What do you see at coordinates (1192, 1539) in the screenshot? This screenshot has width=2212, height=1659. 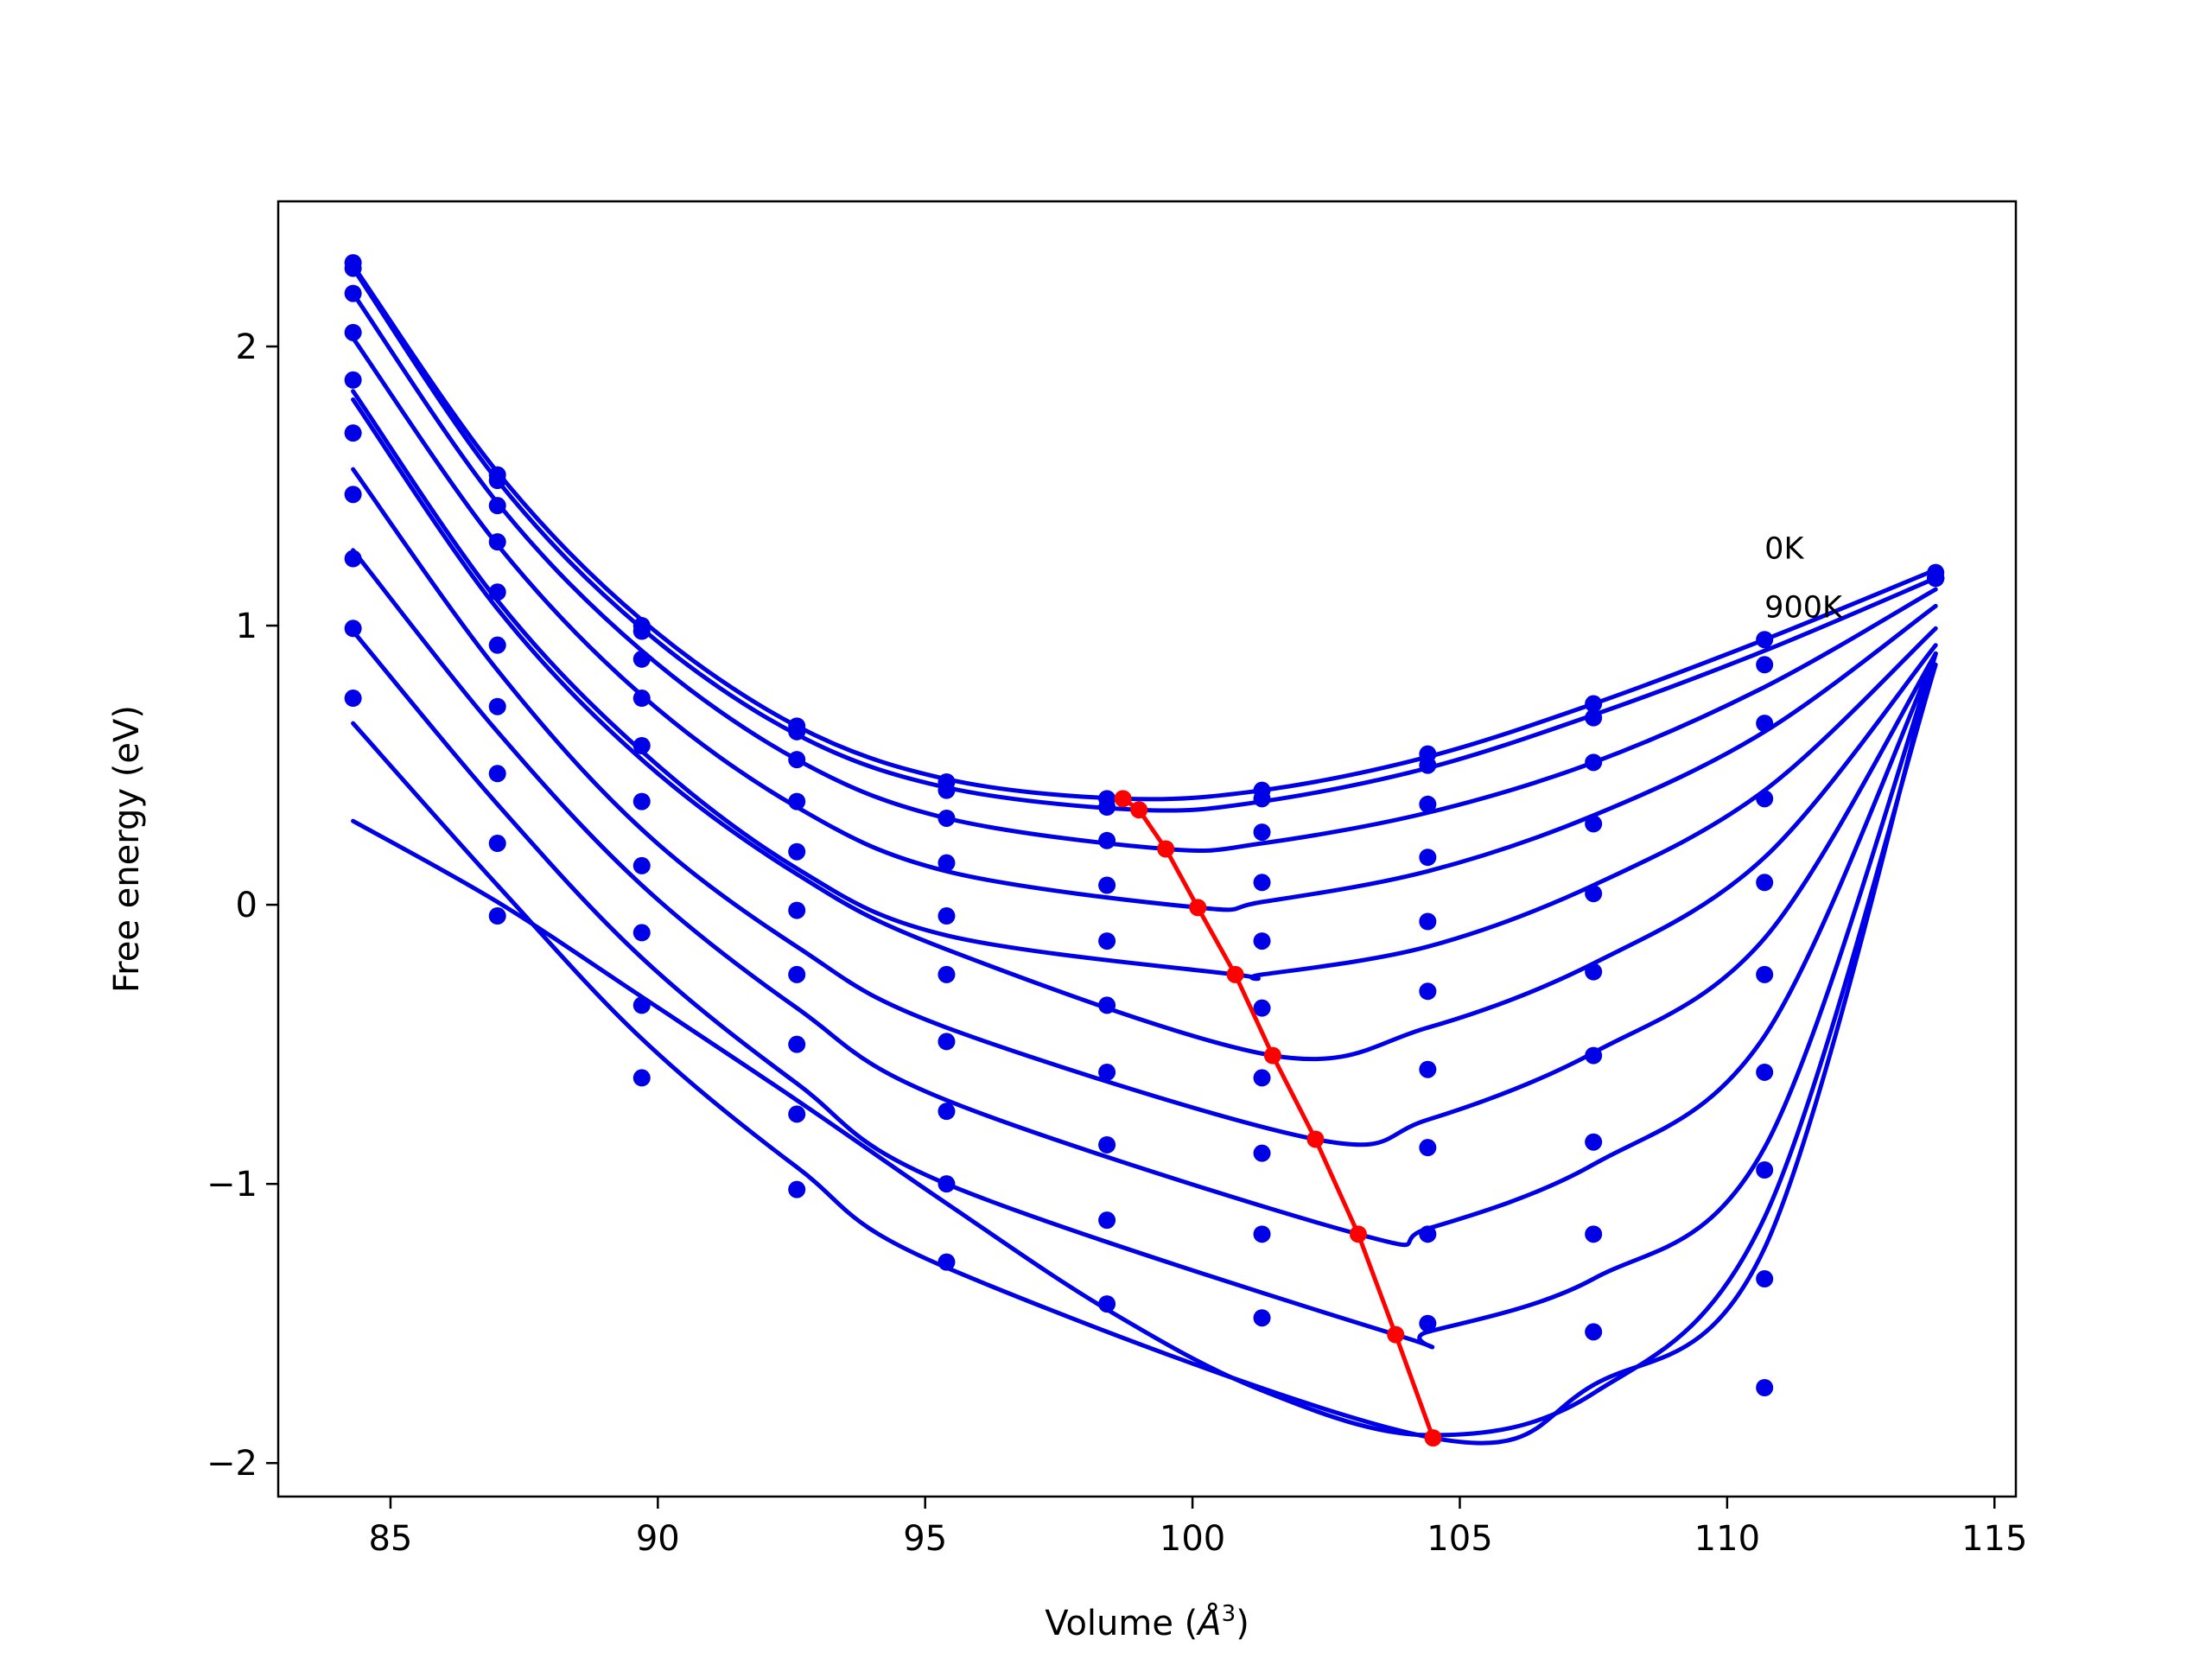 I see `x-tick-label-100: 100` at bounding box center [1192, 1539].